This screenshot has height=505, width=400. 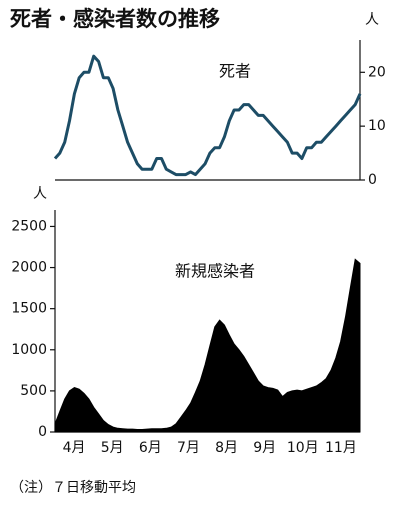 What do you see at coordinates (377, 126) in the screenshot?
I see `y-tick-label: 10` at bounding box center [377, 126].